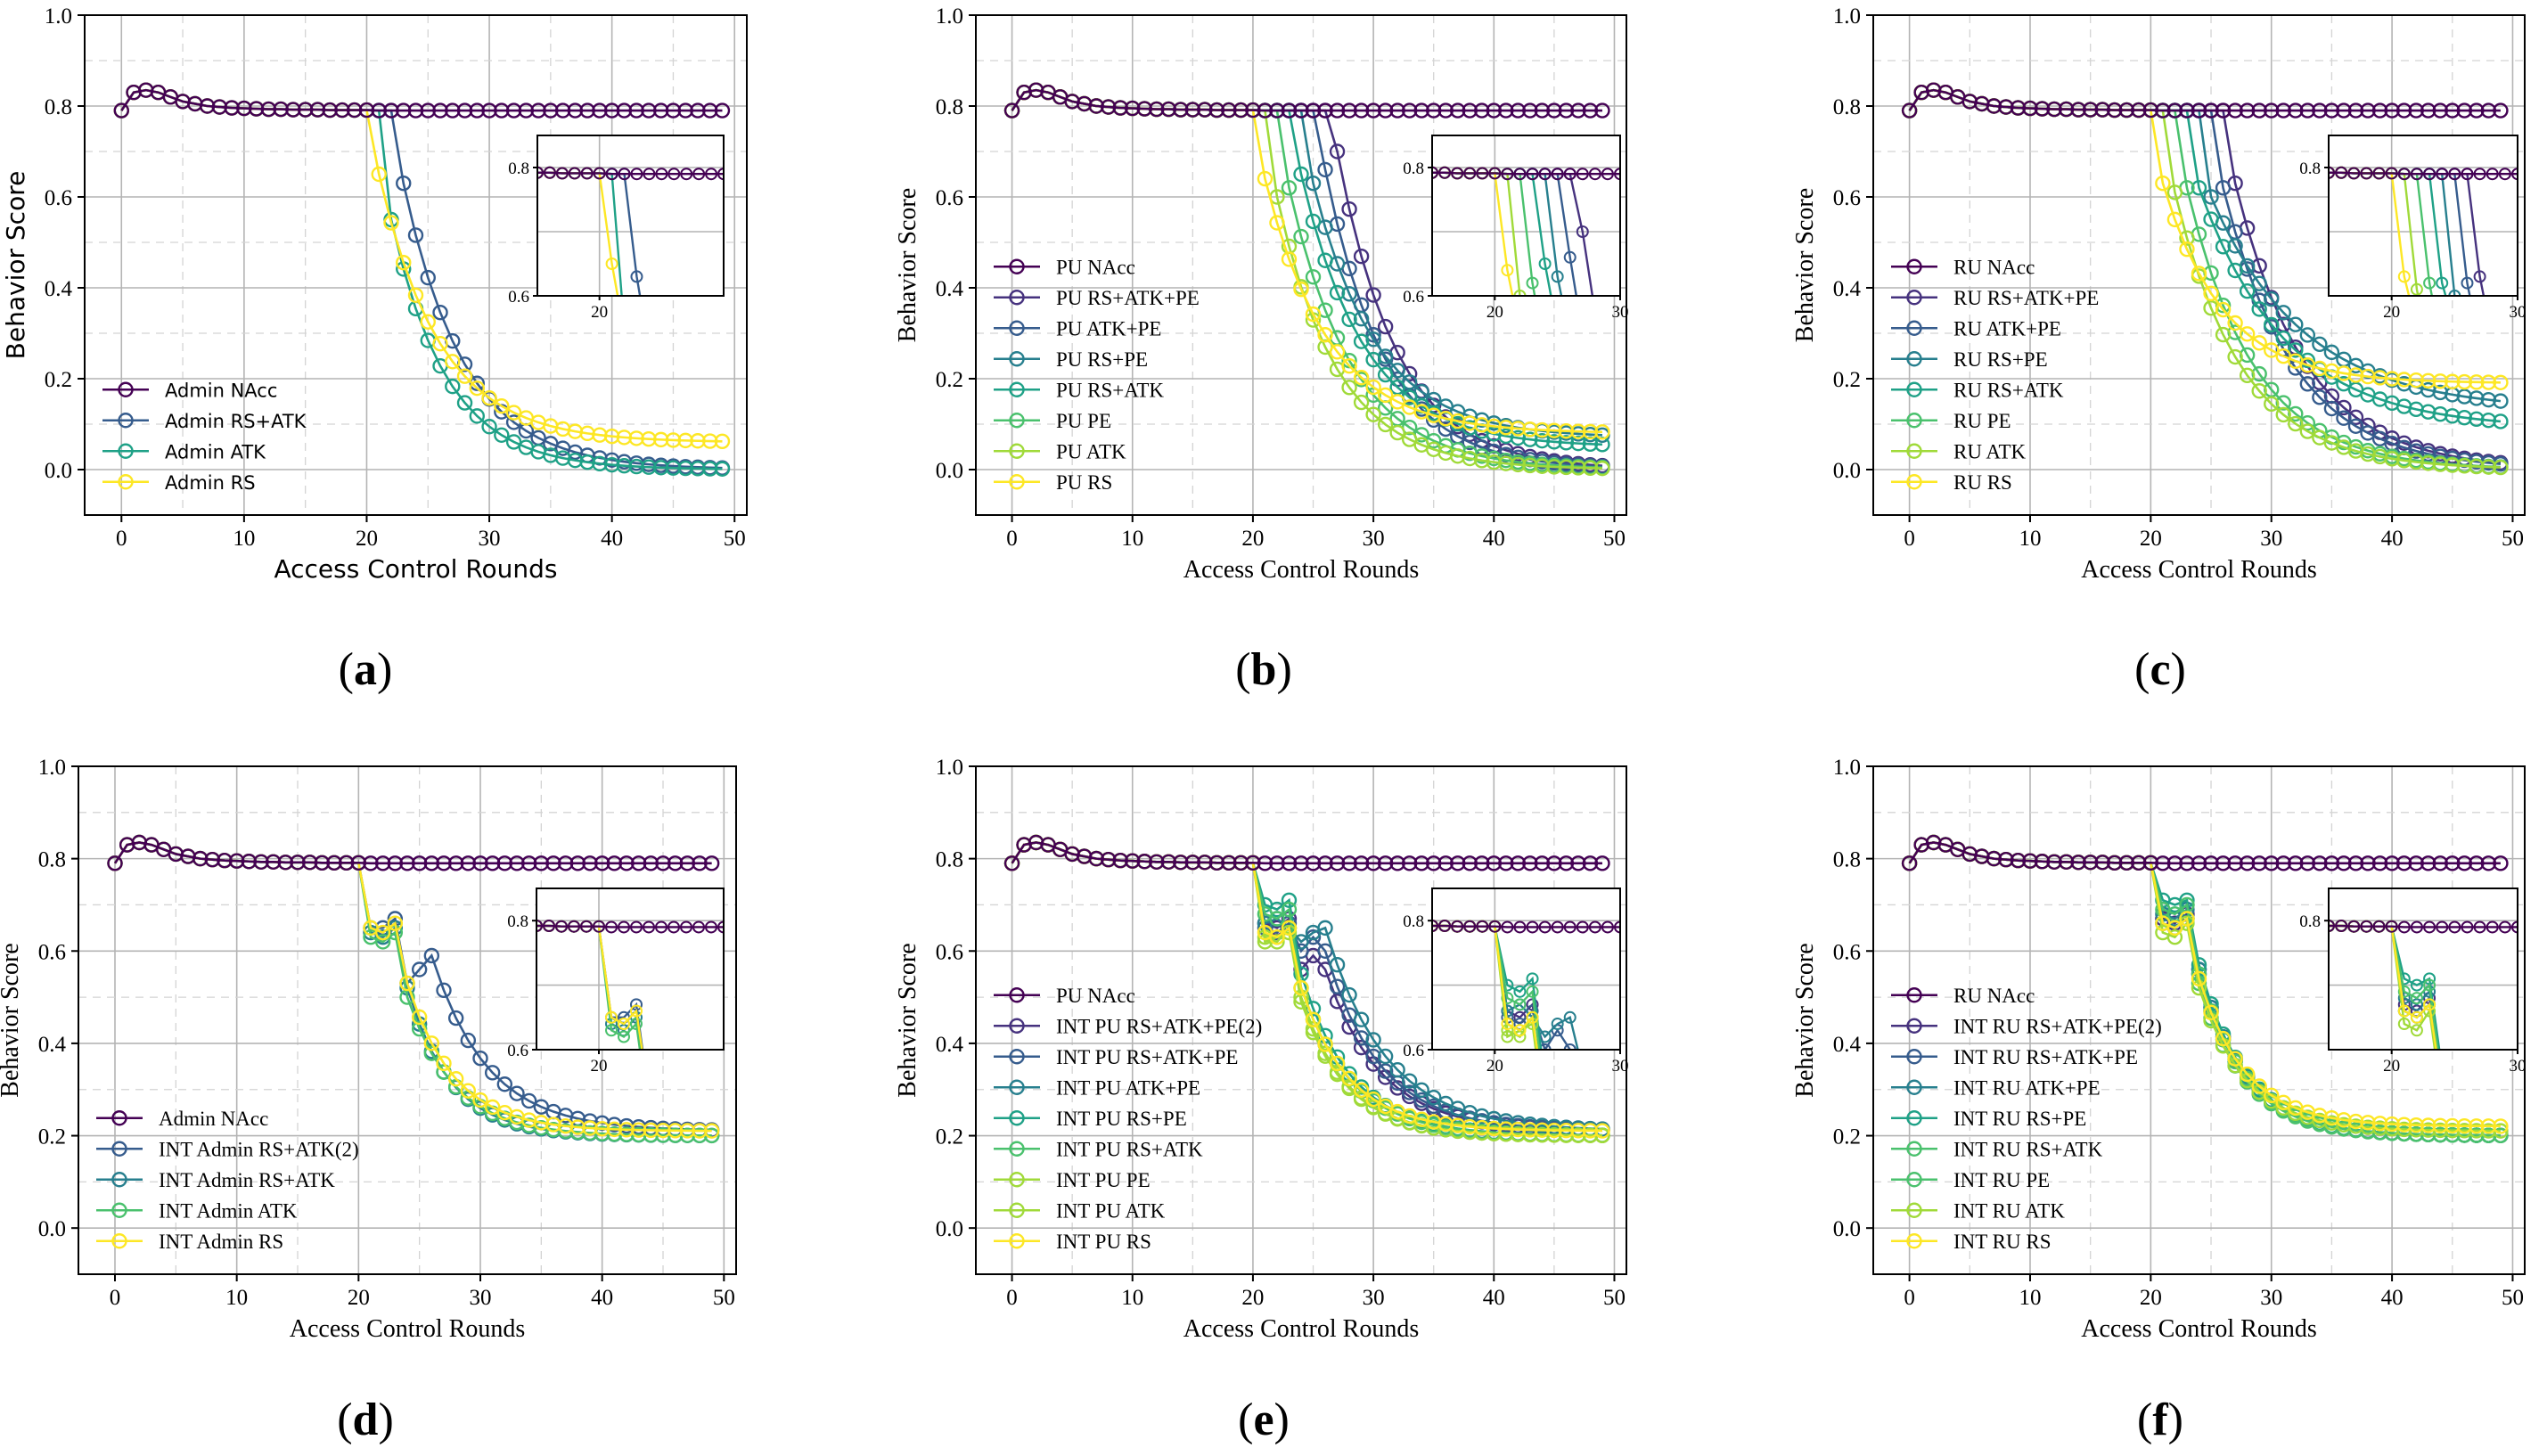  I want to click on y-tick-label: 1.0, so click(1847, 16).